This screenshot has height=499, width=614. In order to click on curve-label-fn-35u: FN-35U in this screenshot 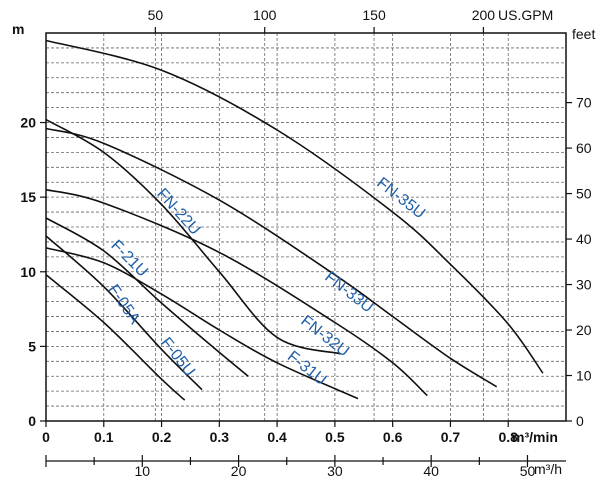, I will do `click(400, 199)`.